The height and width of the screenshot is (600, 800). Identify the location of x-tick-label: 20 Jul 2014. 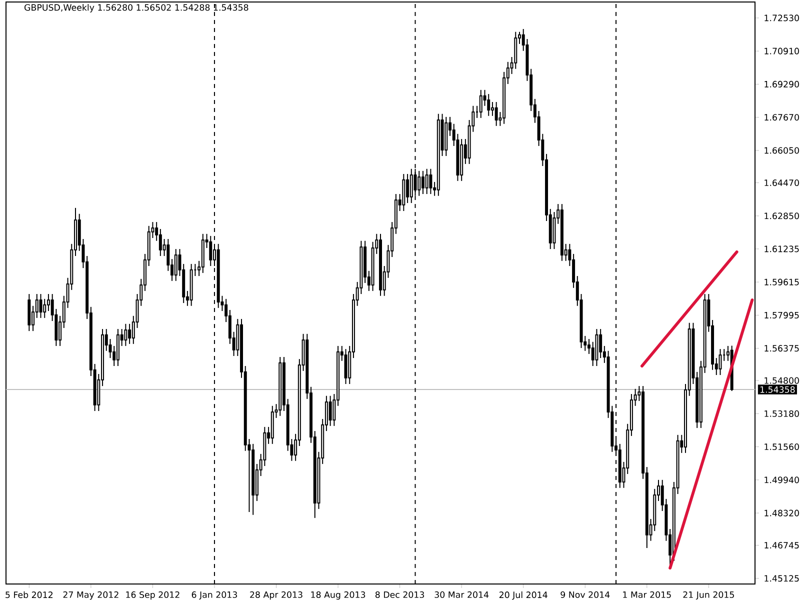
(523, 595).